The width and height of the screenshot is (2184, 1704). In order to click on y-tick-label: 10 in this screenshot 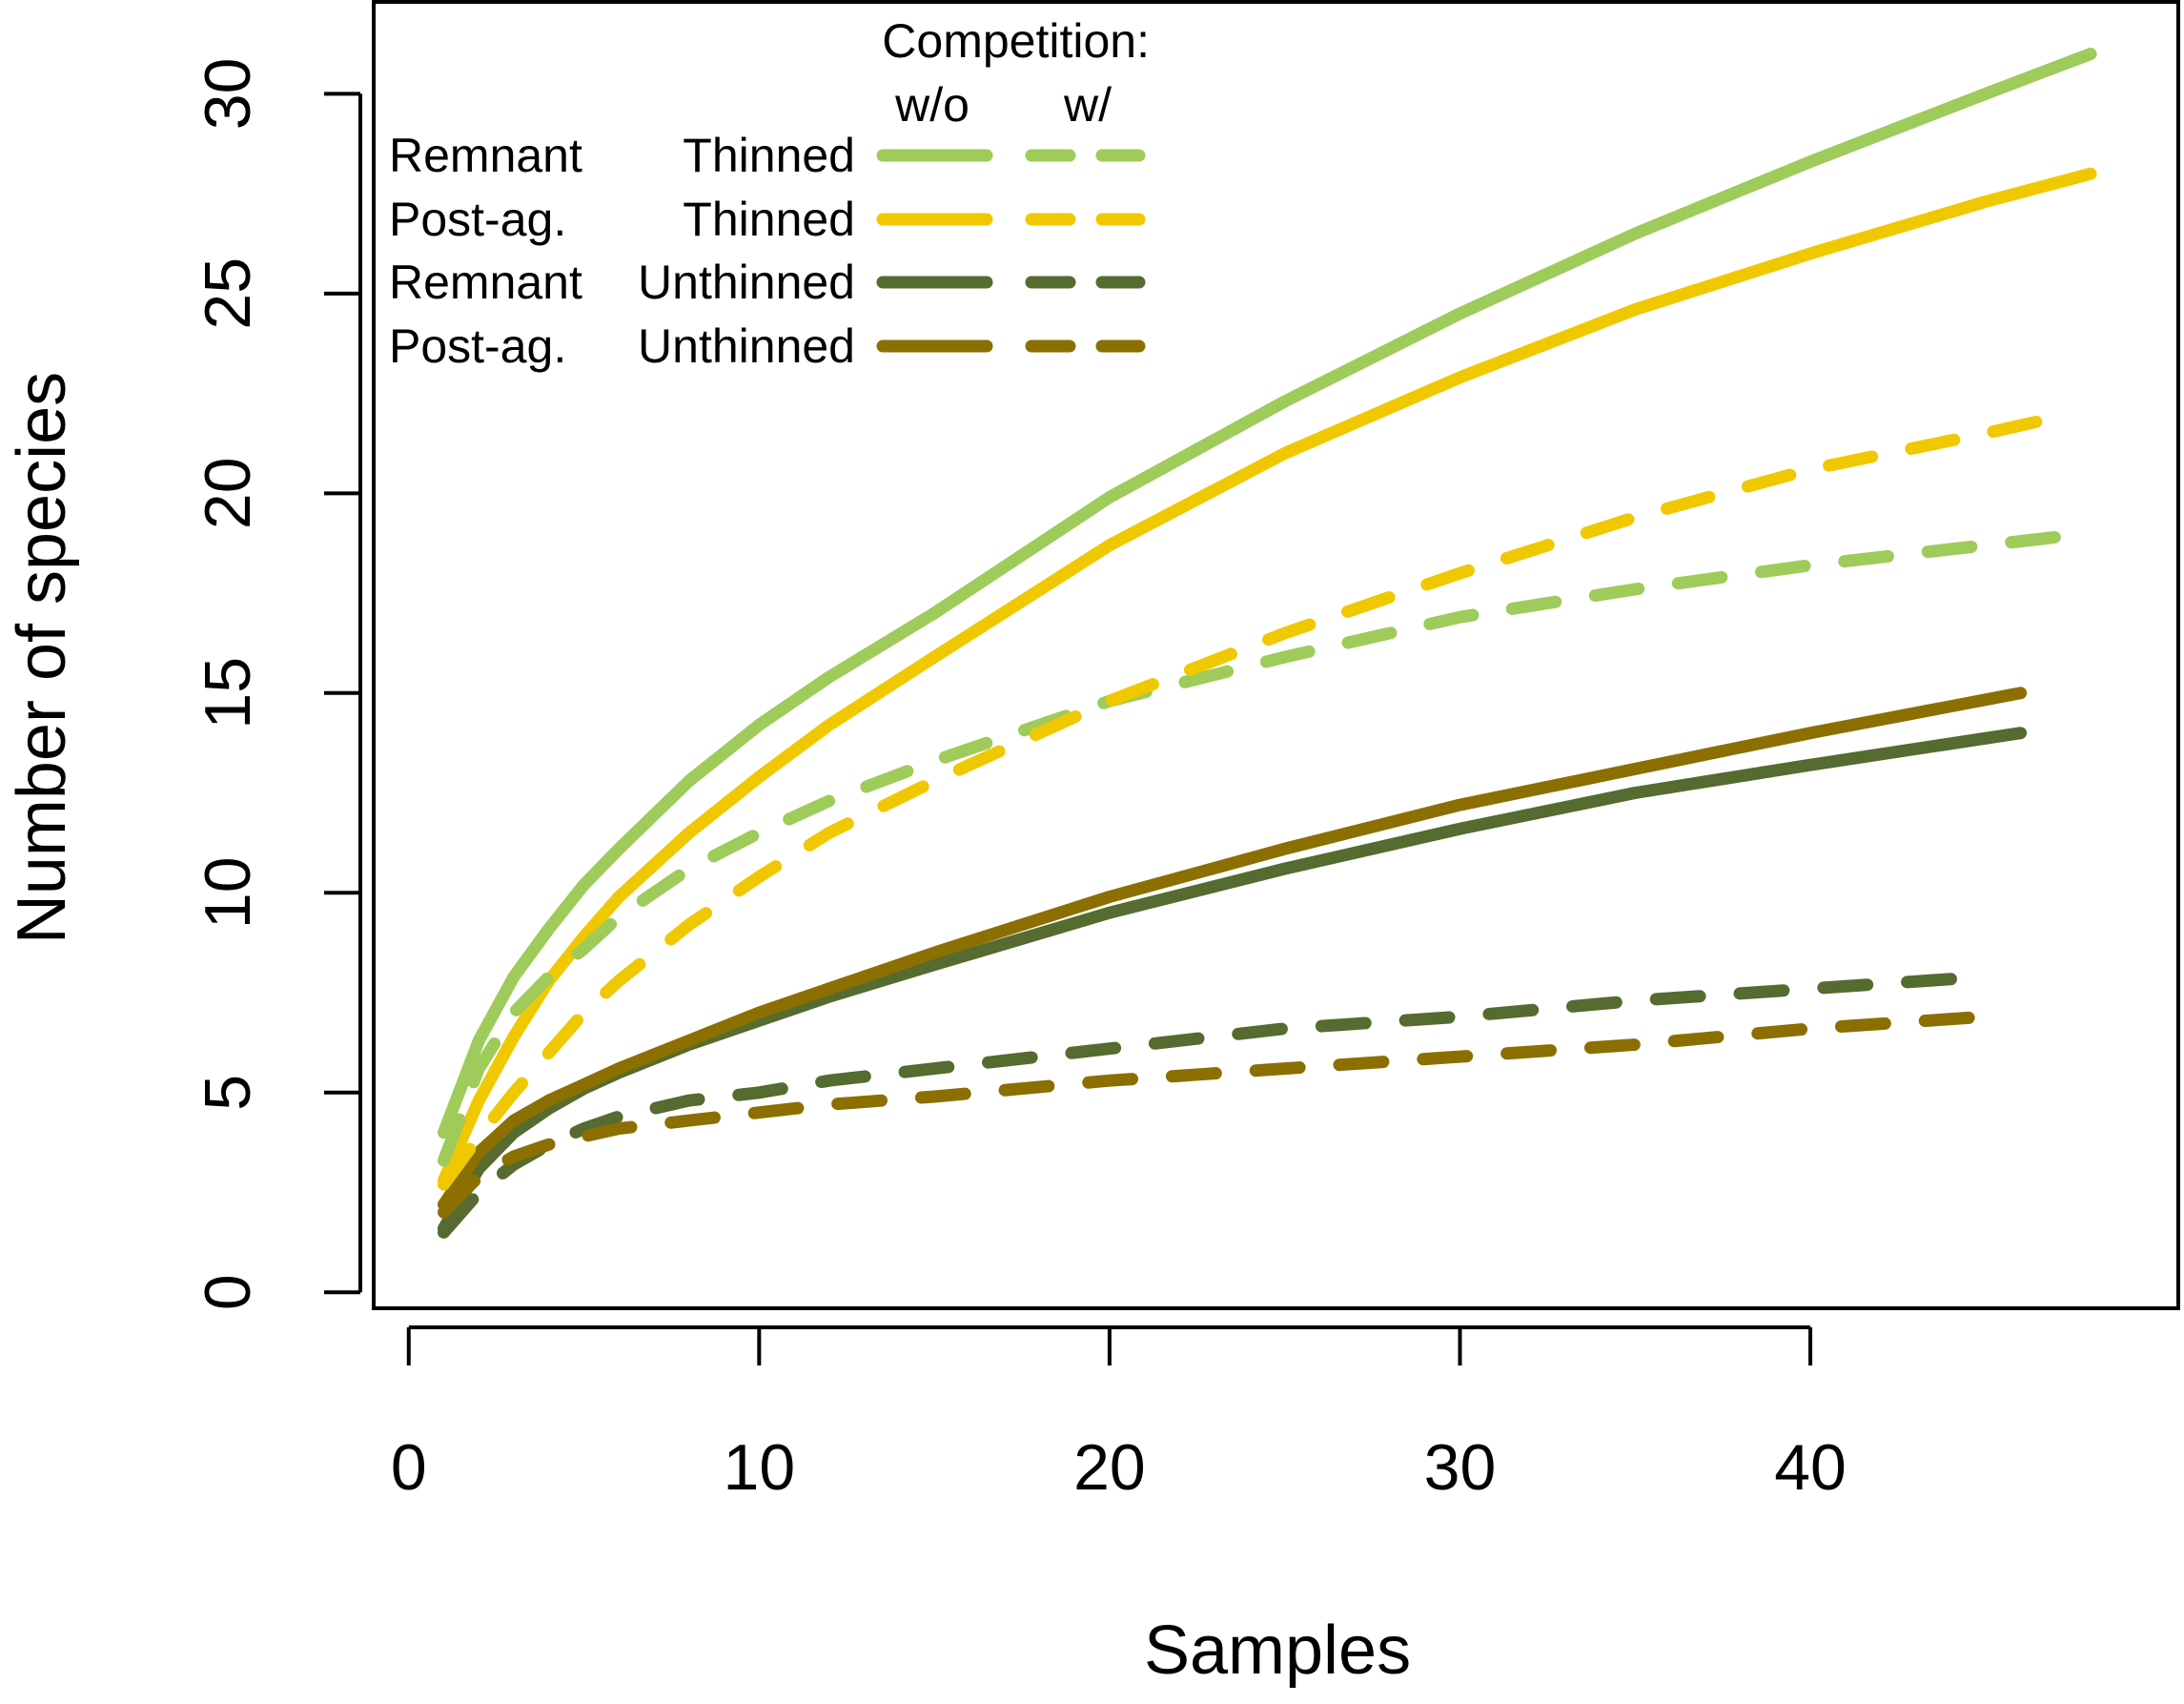, I will do `click(228, 893)`.